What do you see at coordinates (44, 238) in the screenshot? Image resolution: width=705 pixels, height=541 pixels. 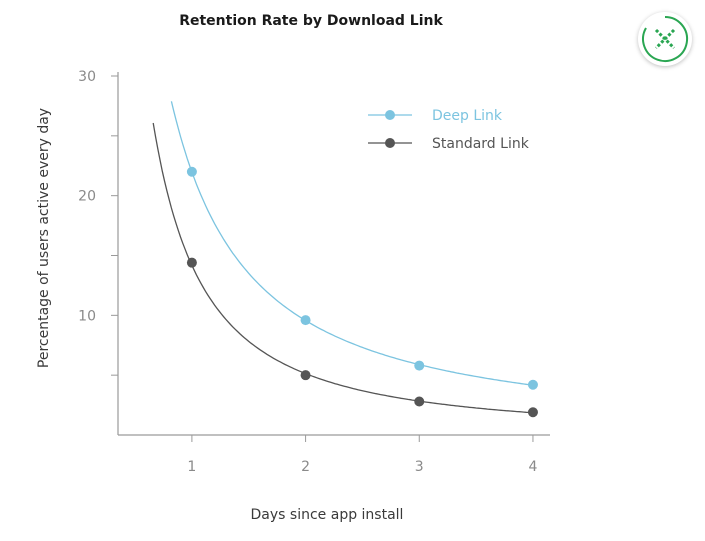 I see `y-axis-label: Percentage of users active every day` at bounding box center [44, 238].